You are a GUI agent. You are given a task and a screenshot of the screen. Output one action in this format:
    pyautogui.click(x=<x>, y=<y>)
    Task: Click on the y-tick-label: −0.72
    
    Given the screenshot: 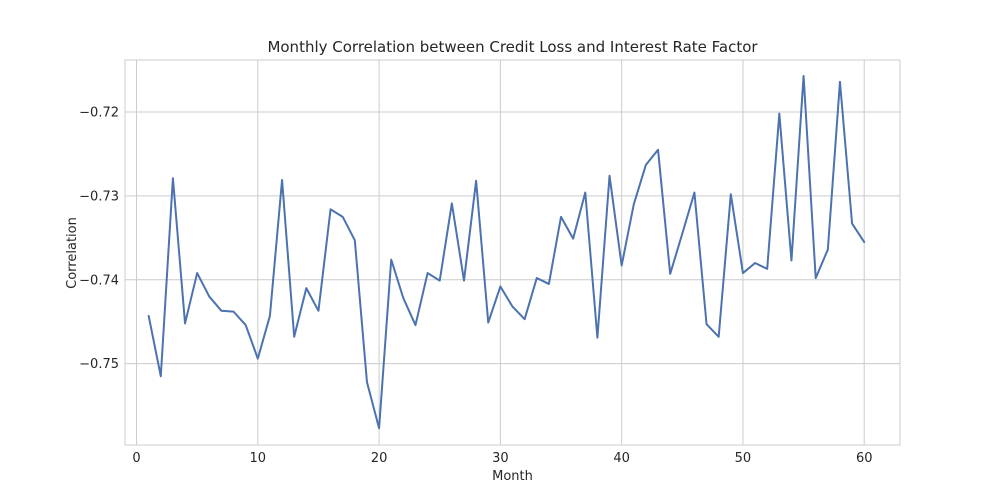 What is the action you would take?
    pyautogui.click(x=99, y=113)
    